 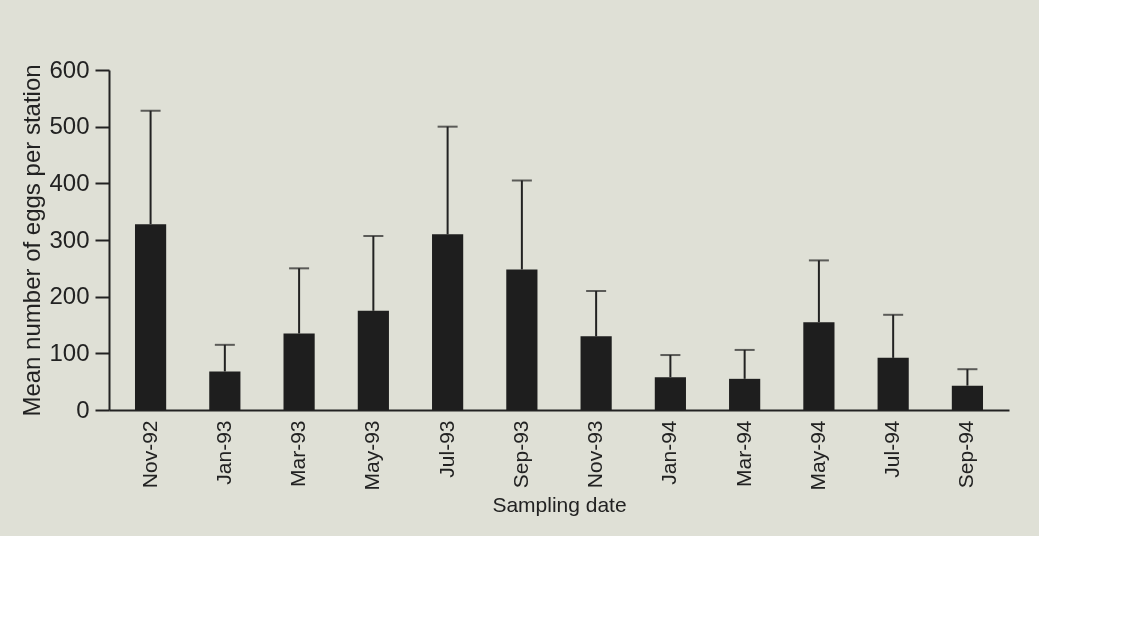 I want to click on x-tick-label: Sep-93, so click(x=520, y=454).